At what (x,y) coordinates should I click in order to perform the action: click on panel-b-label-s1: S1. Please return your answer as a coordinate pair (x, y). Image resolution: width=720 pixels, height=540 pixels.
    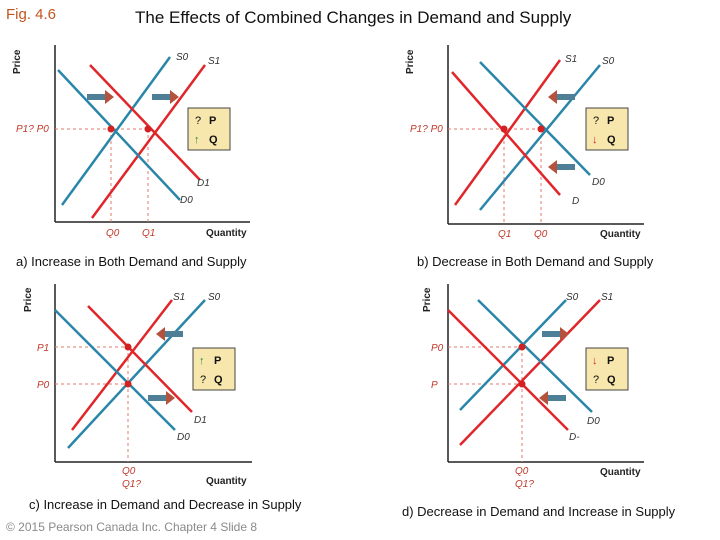
    Looking at the image, I should click on (571, 59).